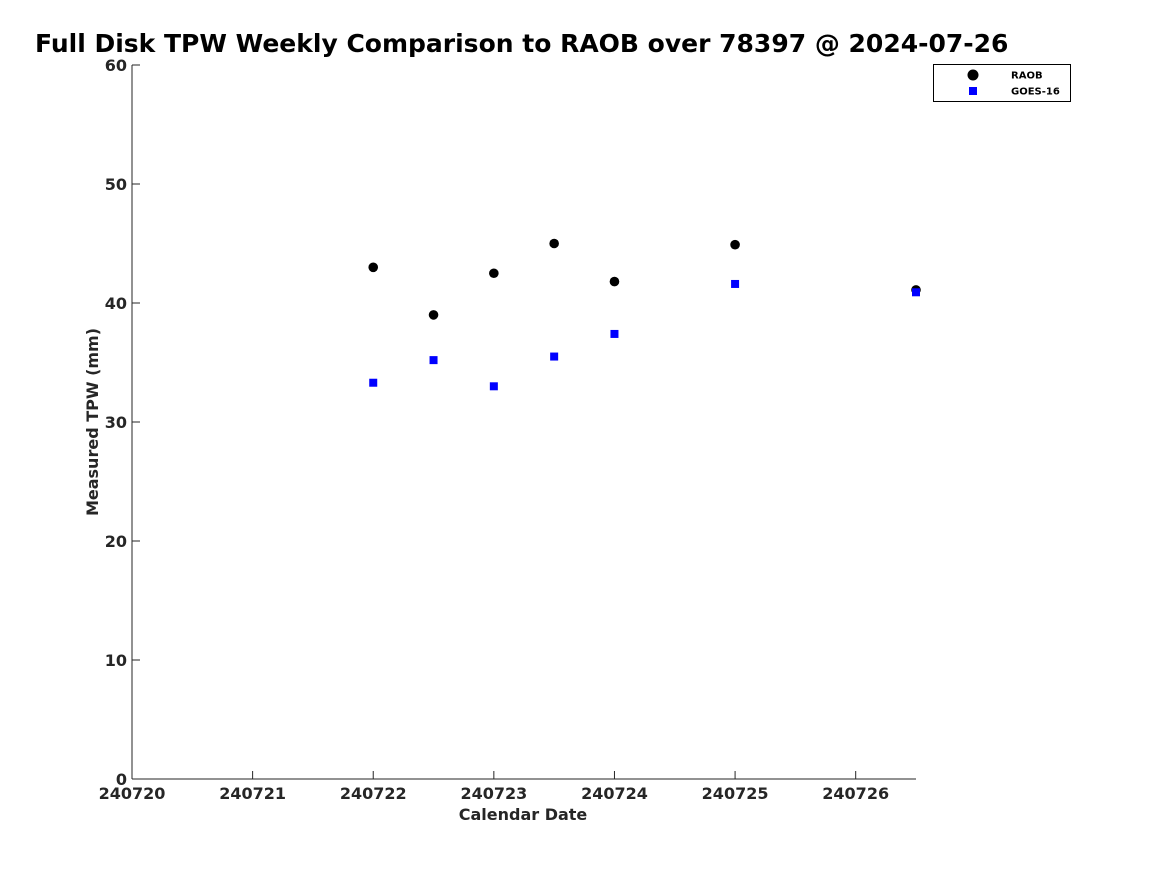 Image resolution: width=1167 pixels, height=875 pixels. I want to click on y-tick-label: 60, so click(116, 65).